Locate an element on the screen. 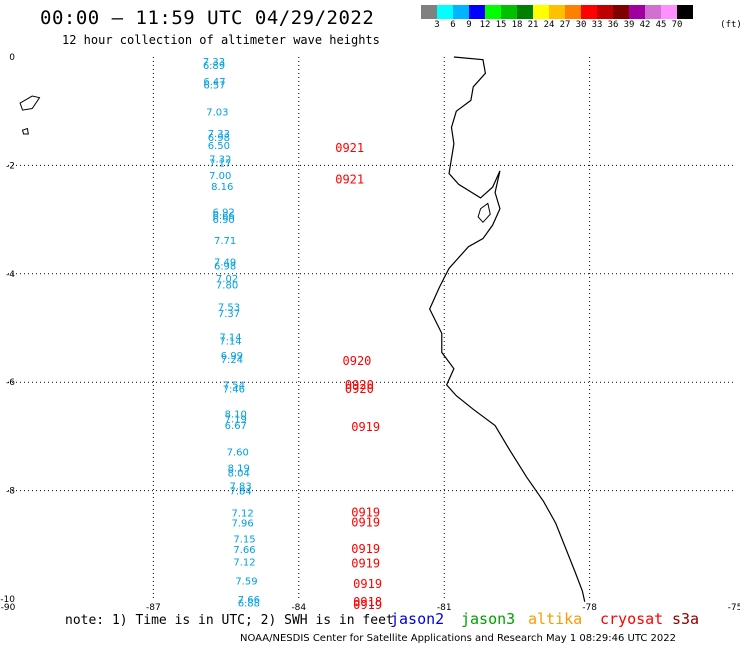 The width and height of the screenshot is (740, 650). pass-time-label: 0918 is located at coordinates (367, 602).